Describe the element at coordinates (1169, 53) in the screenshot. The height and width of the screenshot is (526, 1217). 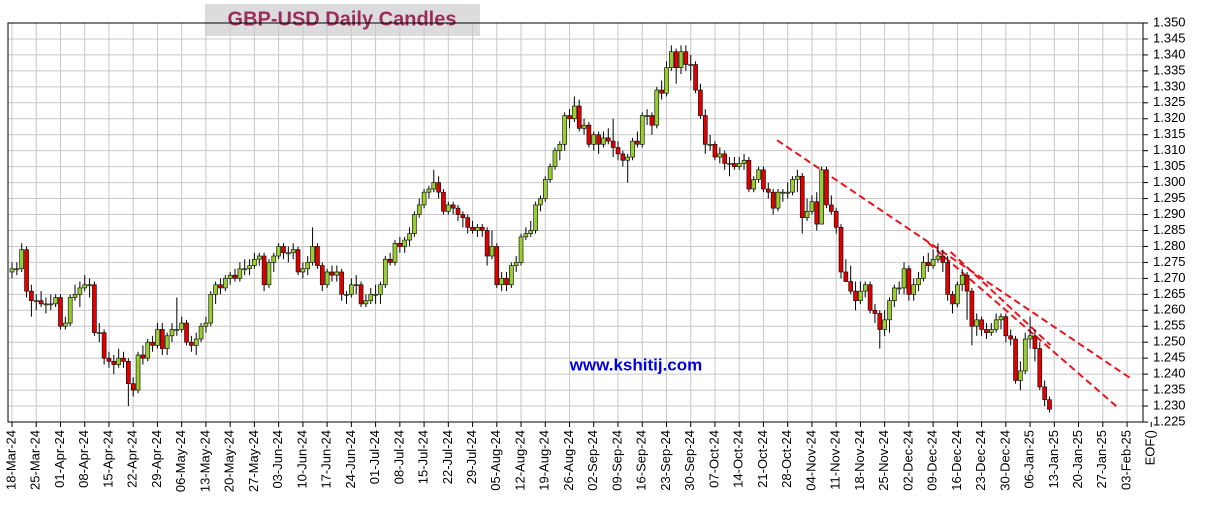
I see `y-tick-label: 1.340` at that location.